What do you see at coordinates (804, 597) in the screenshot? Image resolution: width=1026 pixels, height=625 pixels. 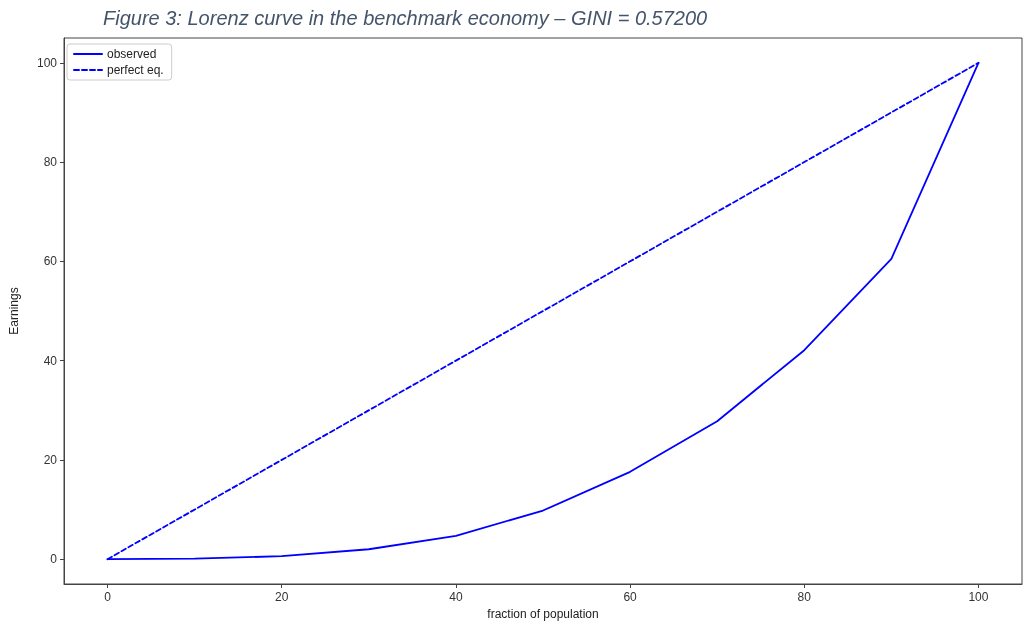 I see `x-tick-label: 80` at bounding box center [804, 597].